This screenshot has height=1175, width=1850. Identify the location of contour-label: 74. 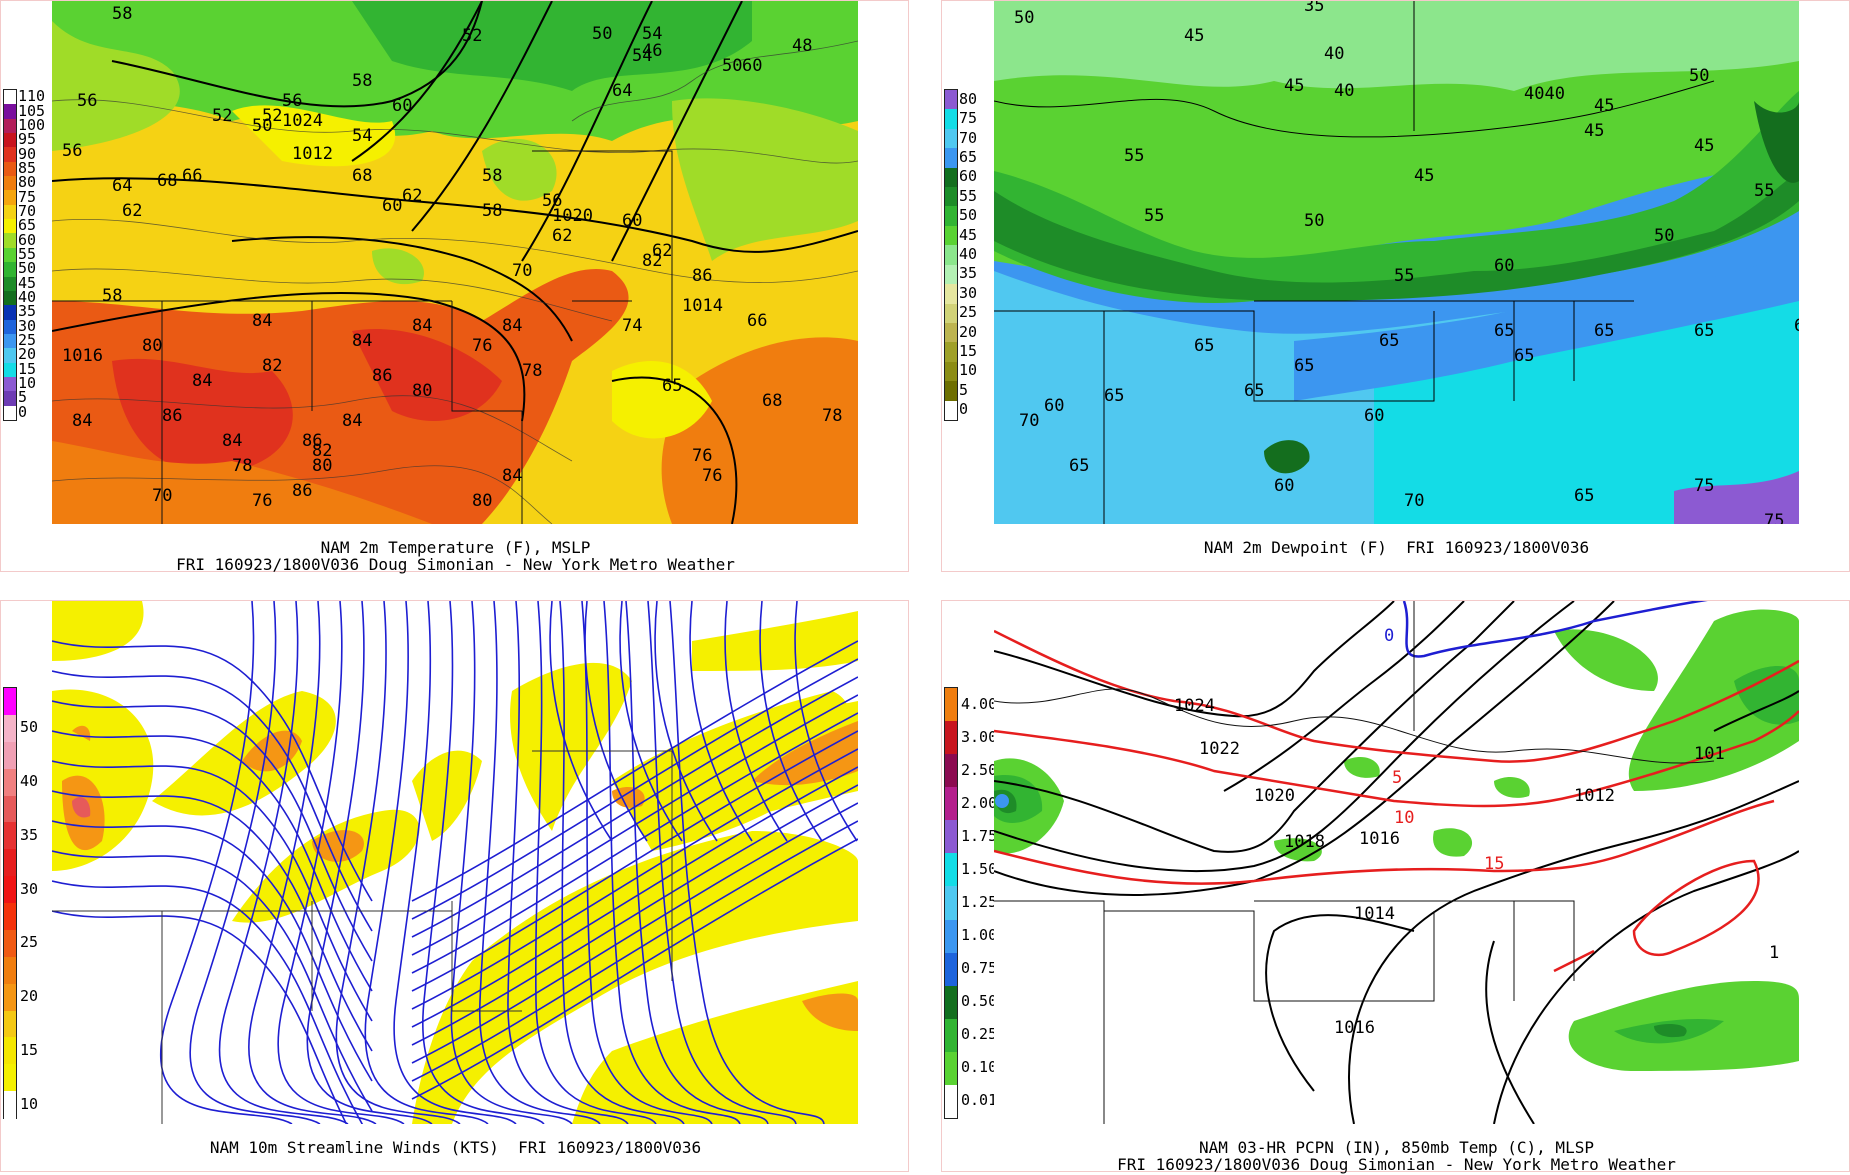
(632, 326).